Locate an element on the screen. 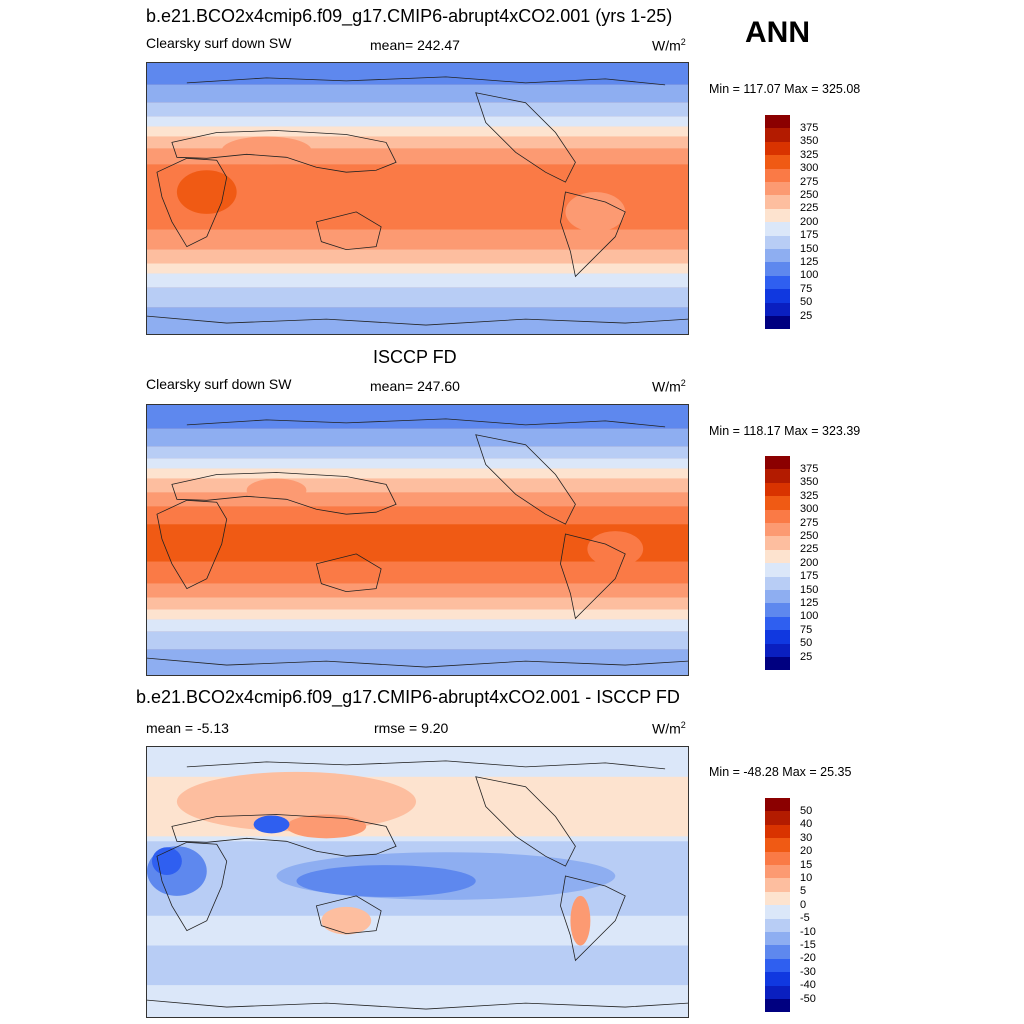 The width and height of the screenshot is (1024, 1024). panel2-minmax: Min = 118.17 Max = 323.39 is located at coordinates (785, 431).